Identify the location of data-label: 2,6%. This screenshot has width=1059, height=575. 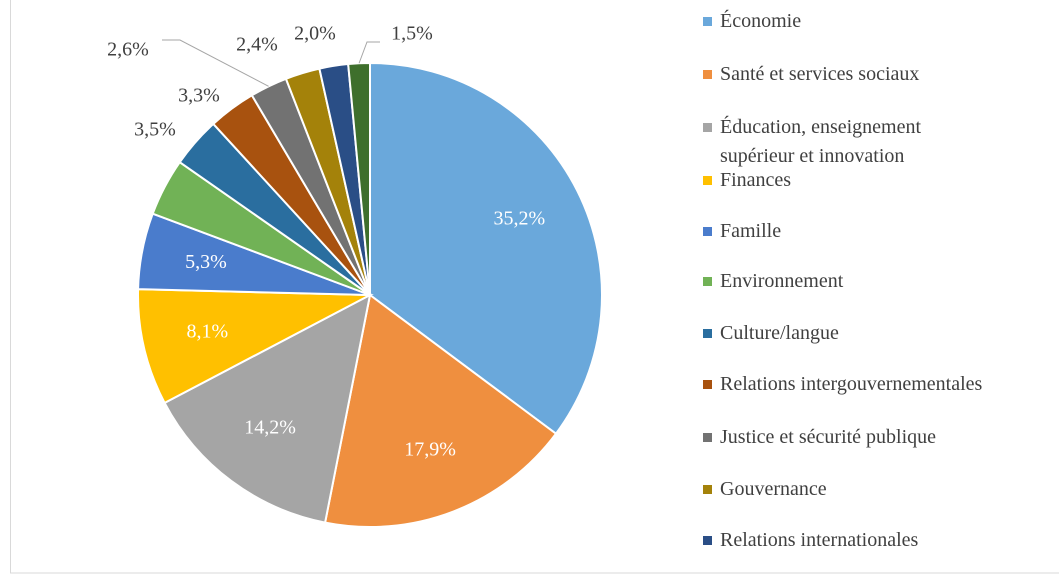
(128, 50).